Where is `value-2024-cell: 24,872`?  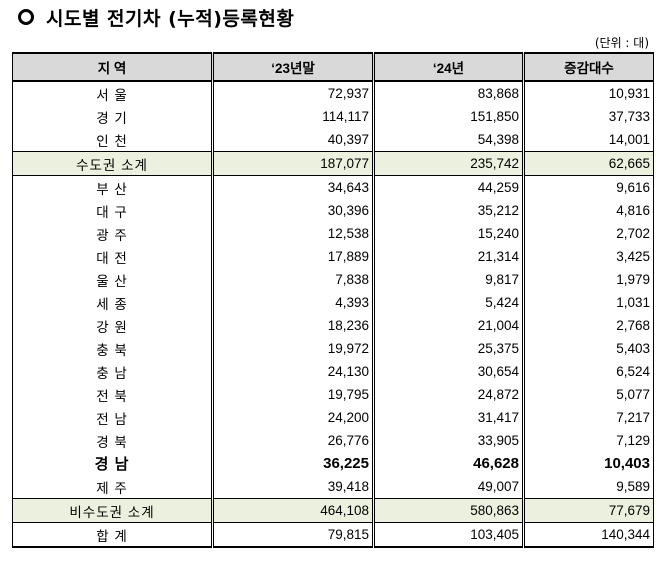 value-2024-cell: 24,872 is located at coordinates (449, 394).